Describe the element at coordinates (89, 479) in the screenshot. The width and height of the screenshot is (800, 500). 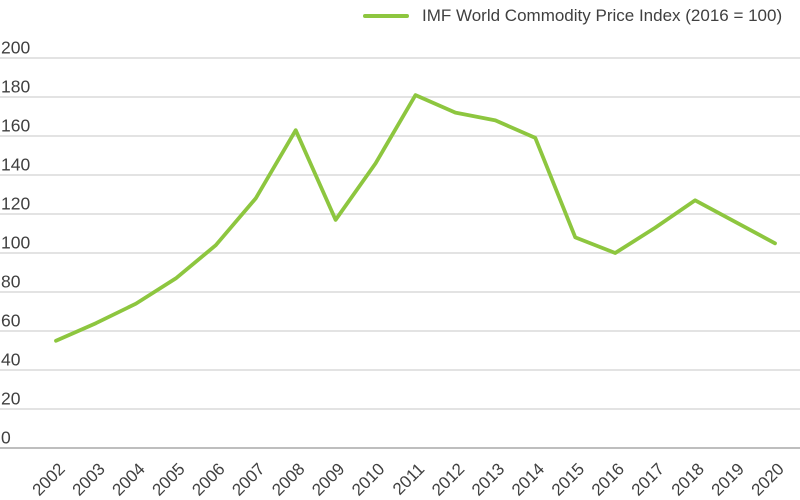
I see `x-axis-tick-label: 2003` at that location.